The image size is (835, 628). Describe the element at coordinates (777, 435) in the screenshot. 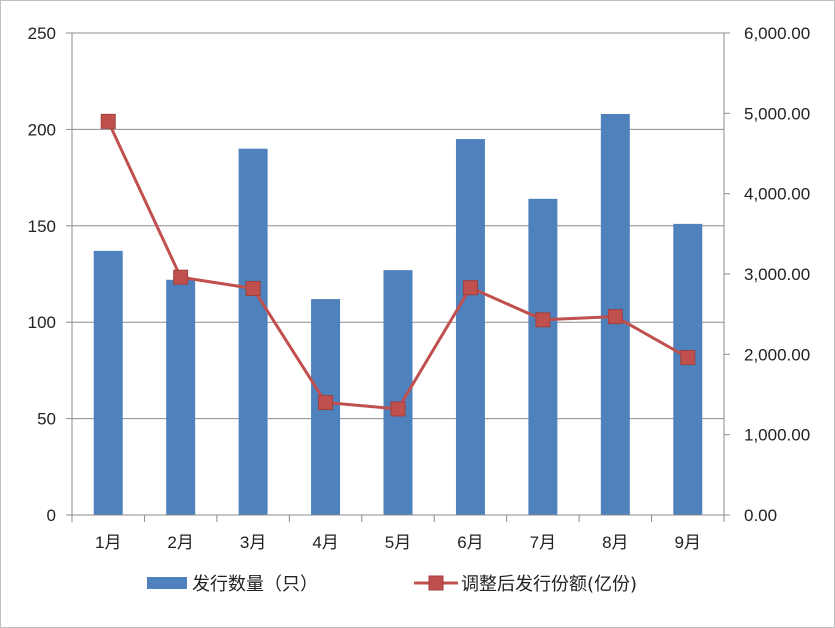

I see `right-tick-label: 1,000.00` at that location.